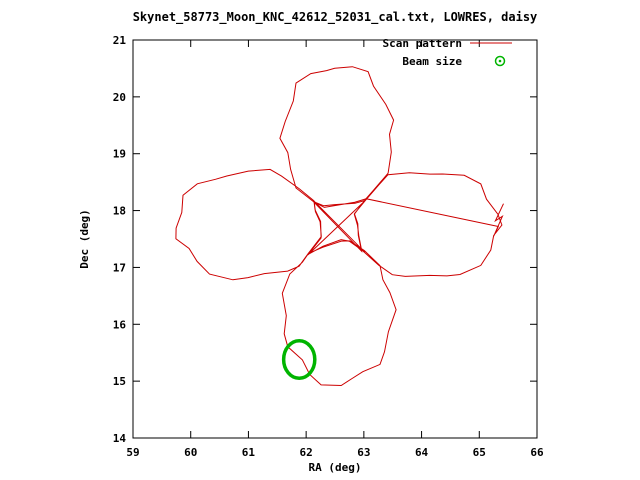  I want to click on y-tick-label: 16, so click(120, 324).